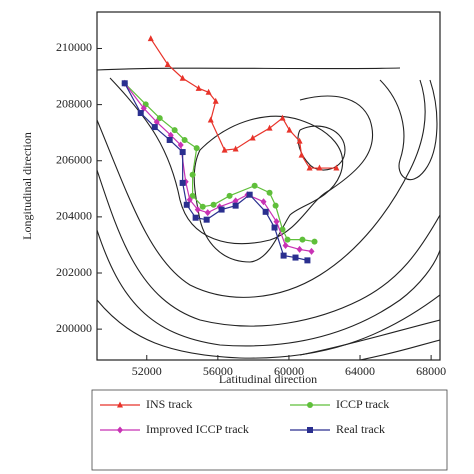  What do you see at coordinates (431, 371) in the screenshot?
I see `x-tick-label: 68000` at bounding box center [431, 371].